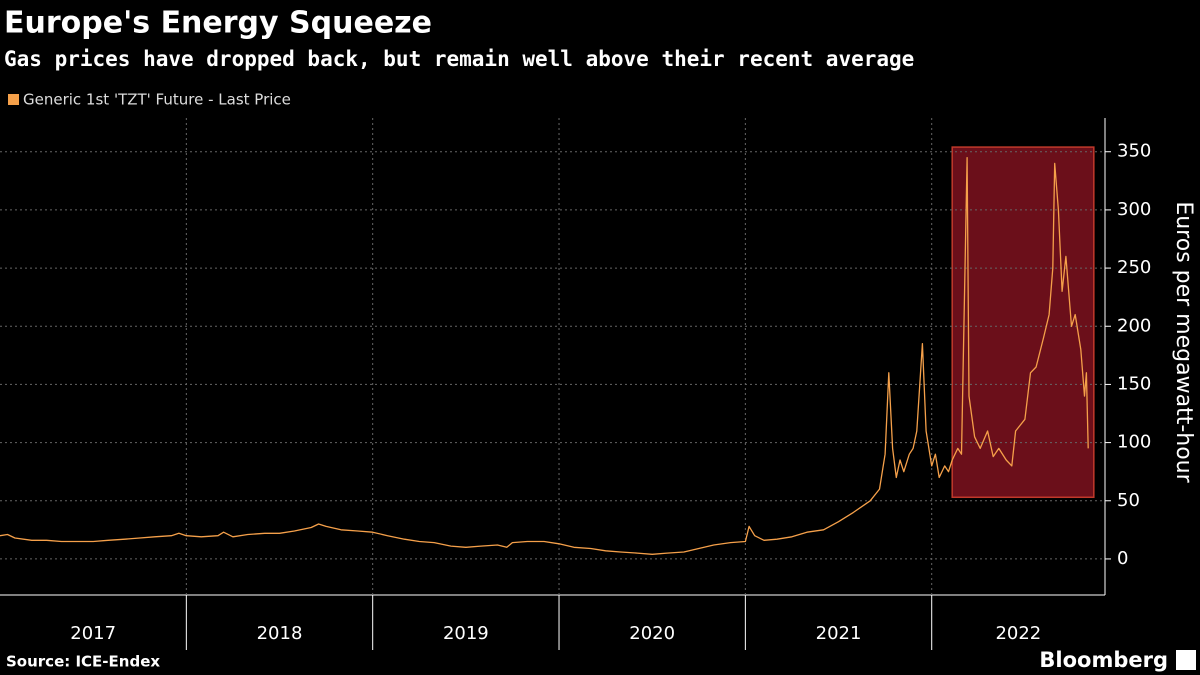  Describe the element at coordinates (1134, 267) in the screenshot. I see `y-tick-label: 250` at that location.